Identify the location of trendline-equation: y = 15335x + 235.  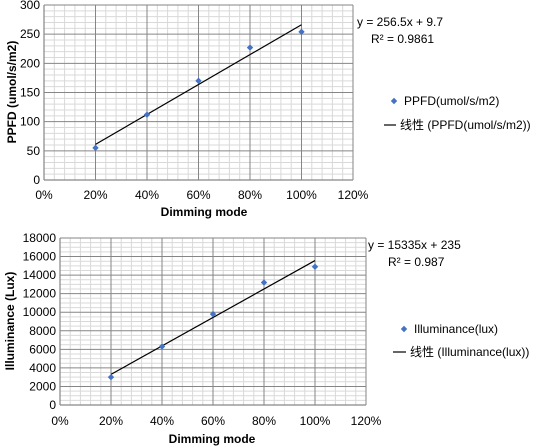
(414, 245).